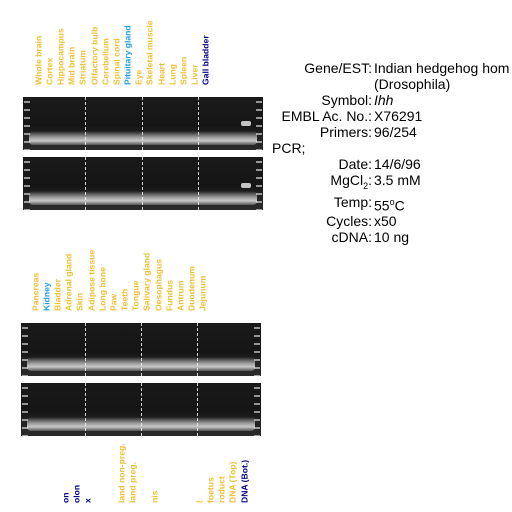  I want to click on lane-label-top-14: Liver, so click(195, 52).